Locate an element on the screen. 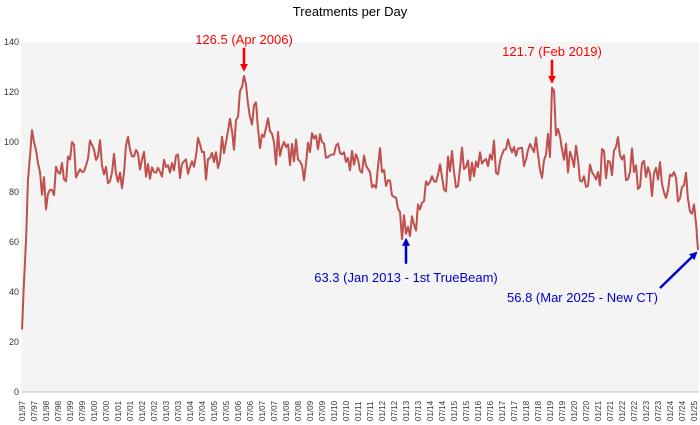 This screenshot has height=425, width=700. x-tick-label: 07/14 is located at coordinates (442, 410).